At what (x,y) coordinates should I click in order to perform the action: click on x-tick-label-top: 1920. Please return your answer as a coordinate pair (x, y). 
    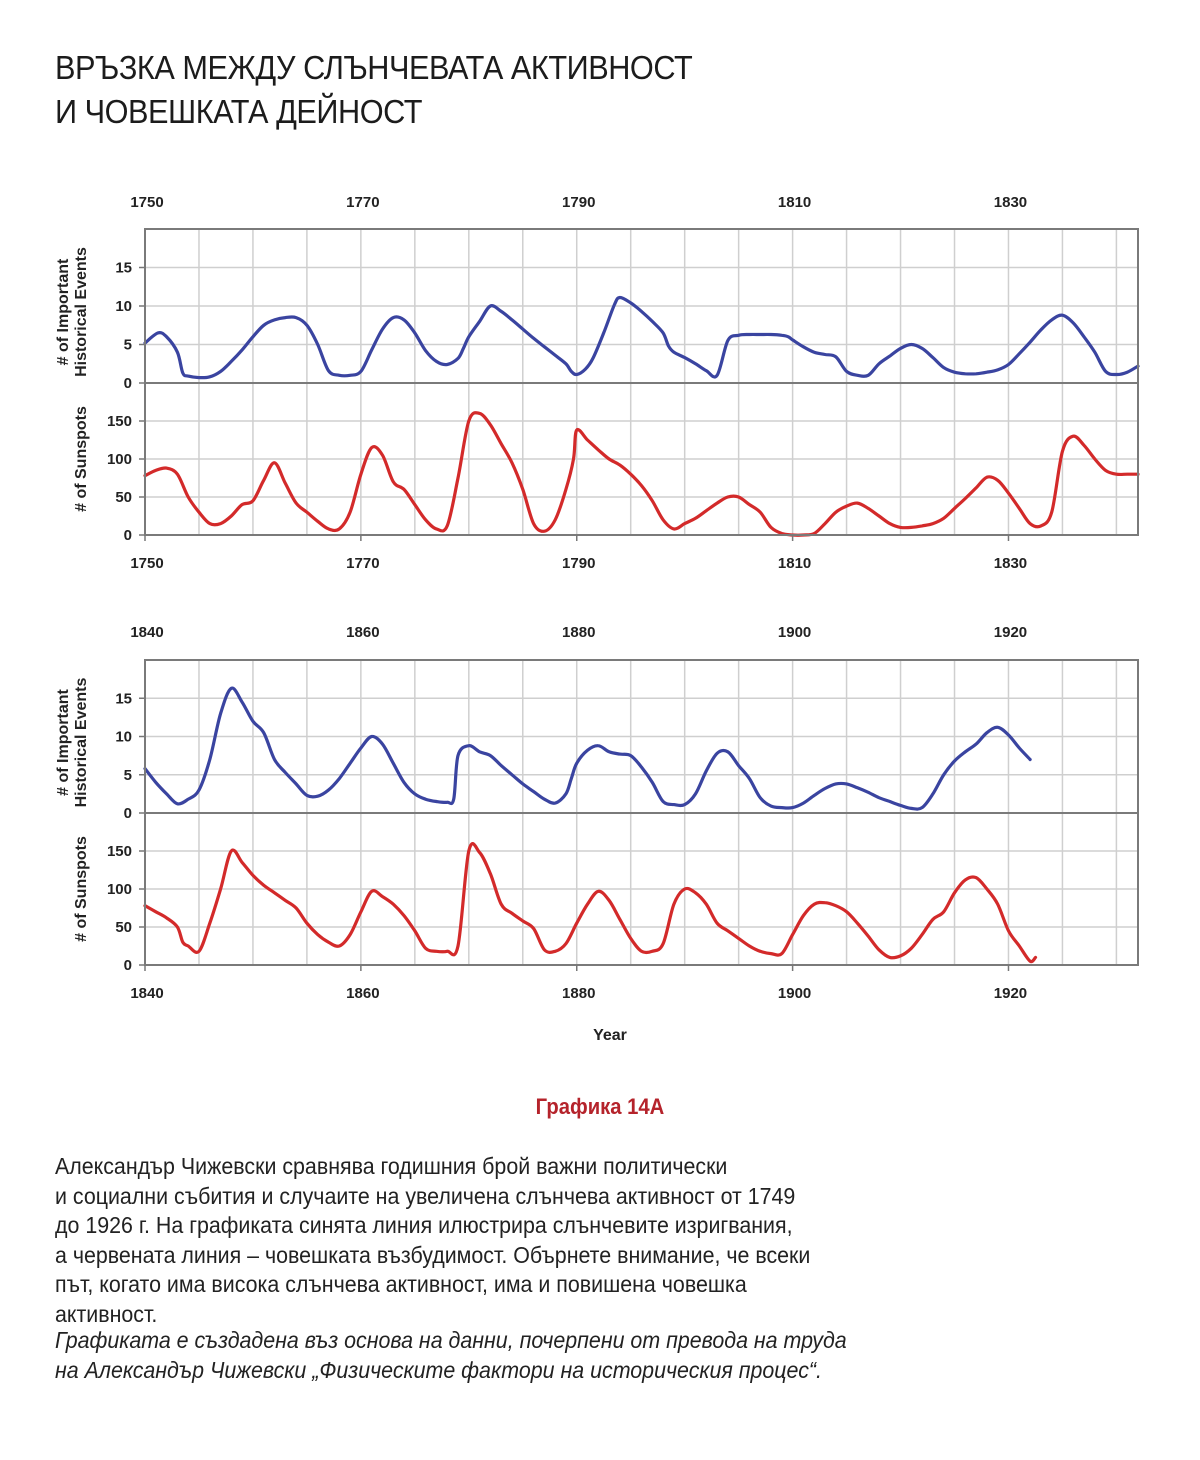
    Looking at the image, I should click on (1010, 632).